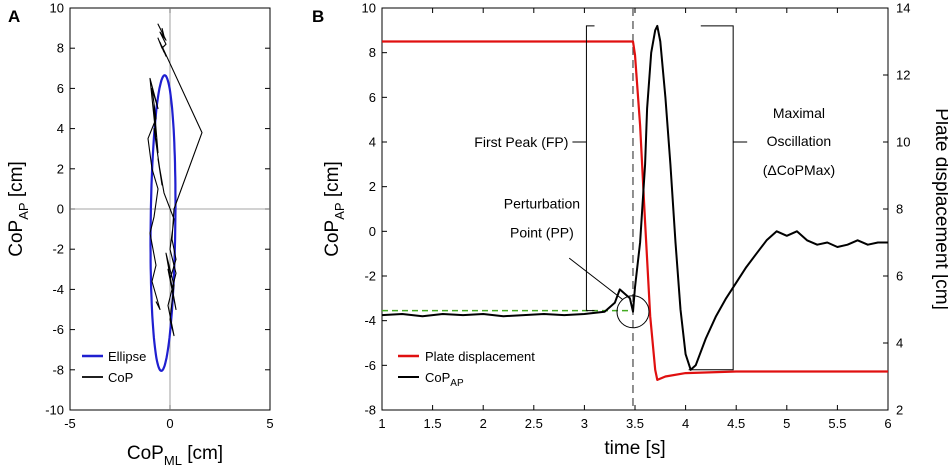  I want to click on a-ytick-label: 8, so click(60, 48).